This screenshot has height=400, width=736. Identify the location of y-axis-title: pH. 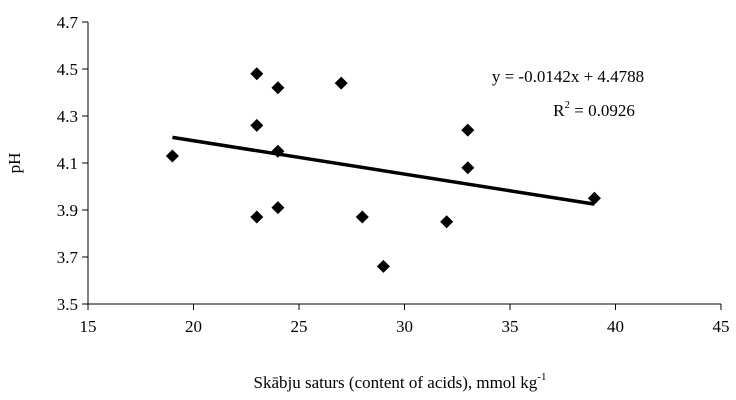
(14, 163).